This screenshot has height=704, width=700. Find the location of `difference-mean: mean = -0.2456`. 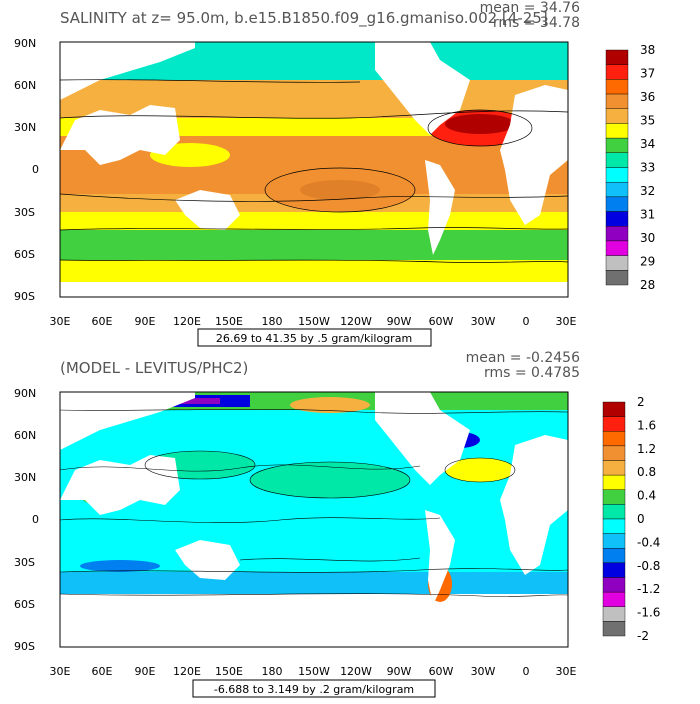

difference-mean: mean = -0.2456 is located at coordinates (523, 358).